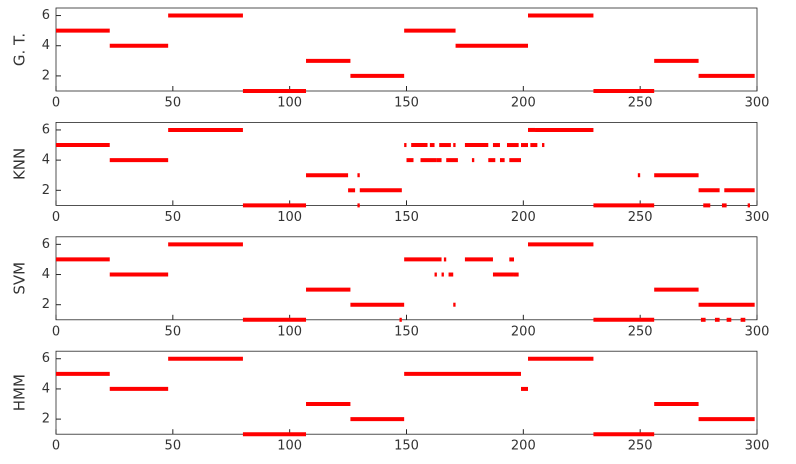 This screenshot has width=796, height=464. Describe the element at coordinates (20, 49) in the screenshot. I see `y-axis-label: G. T.` at that location.